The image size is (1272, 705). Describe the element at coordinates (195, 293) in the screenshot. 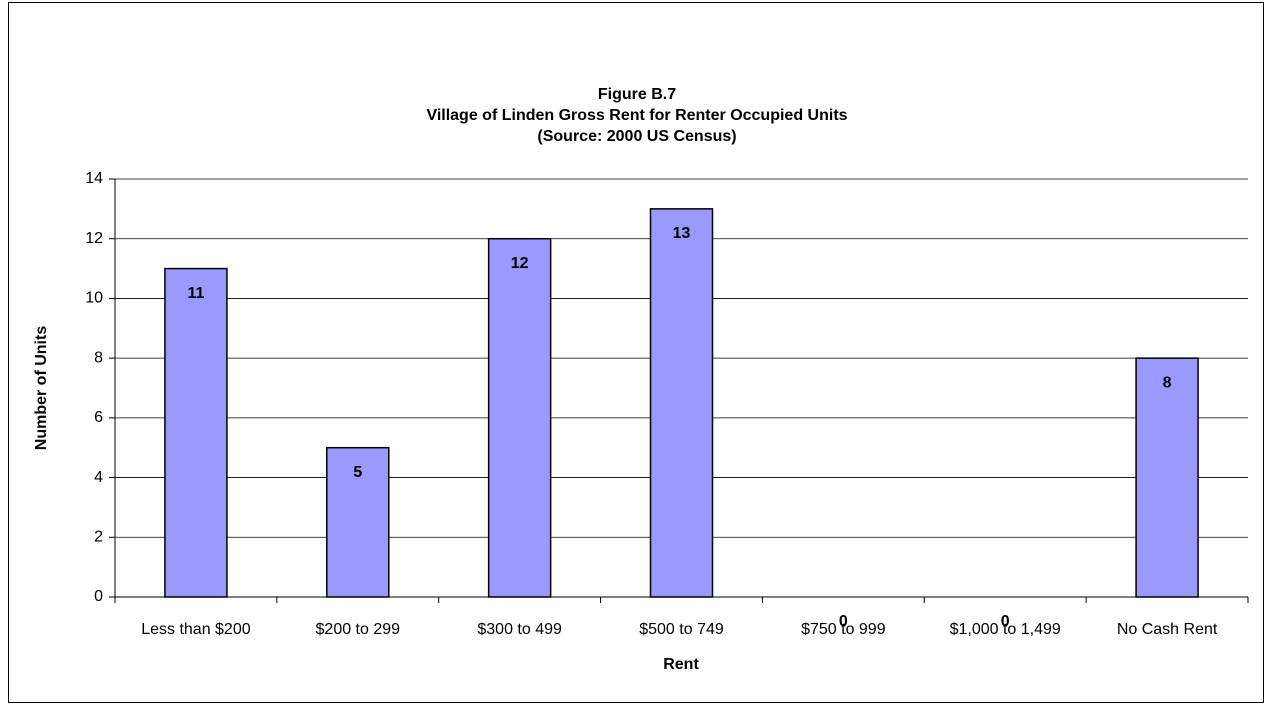

I see `data-label: 11` at that location.